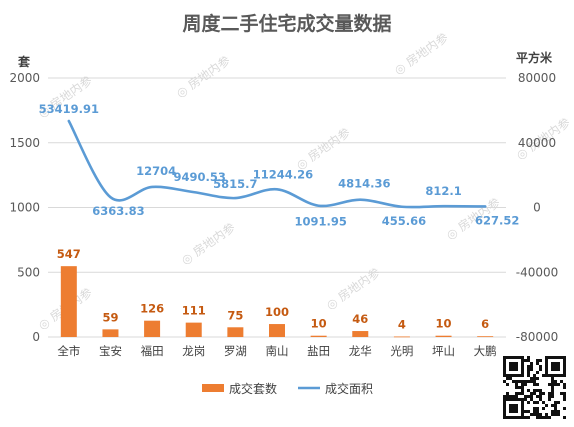  What do you see at coordinates (401, 351) in the screenshot?
I see `category-label: 光明` at bounding box center [401, 351].